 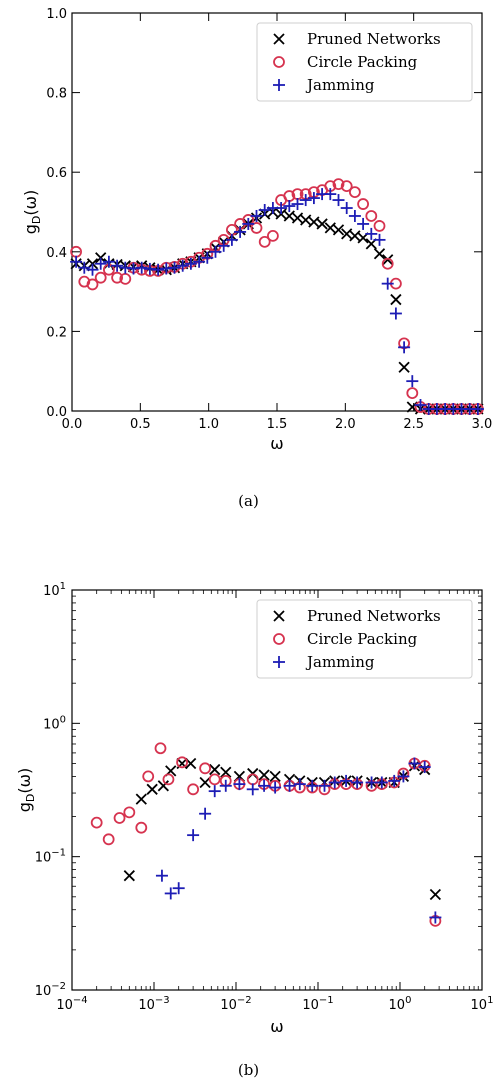 What do you see at coordinates (482, 1004) in the screenshot?
I see `x-tick-label: 10¹` at bounding box center [482, 1004].